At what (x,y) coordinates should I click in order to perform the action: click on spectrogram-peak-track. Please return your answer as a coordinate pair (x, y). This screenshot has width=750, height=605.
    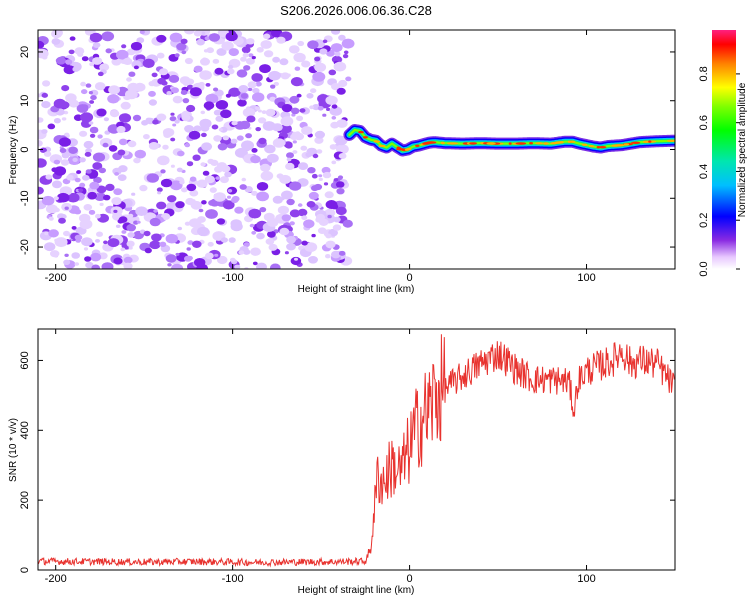
    Looking at the image, I should click on (509, 140).